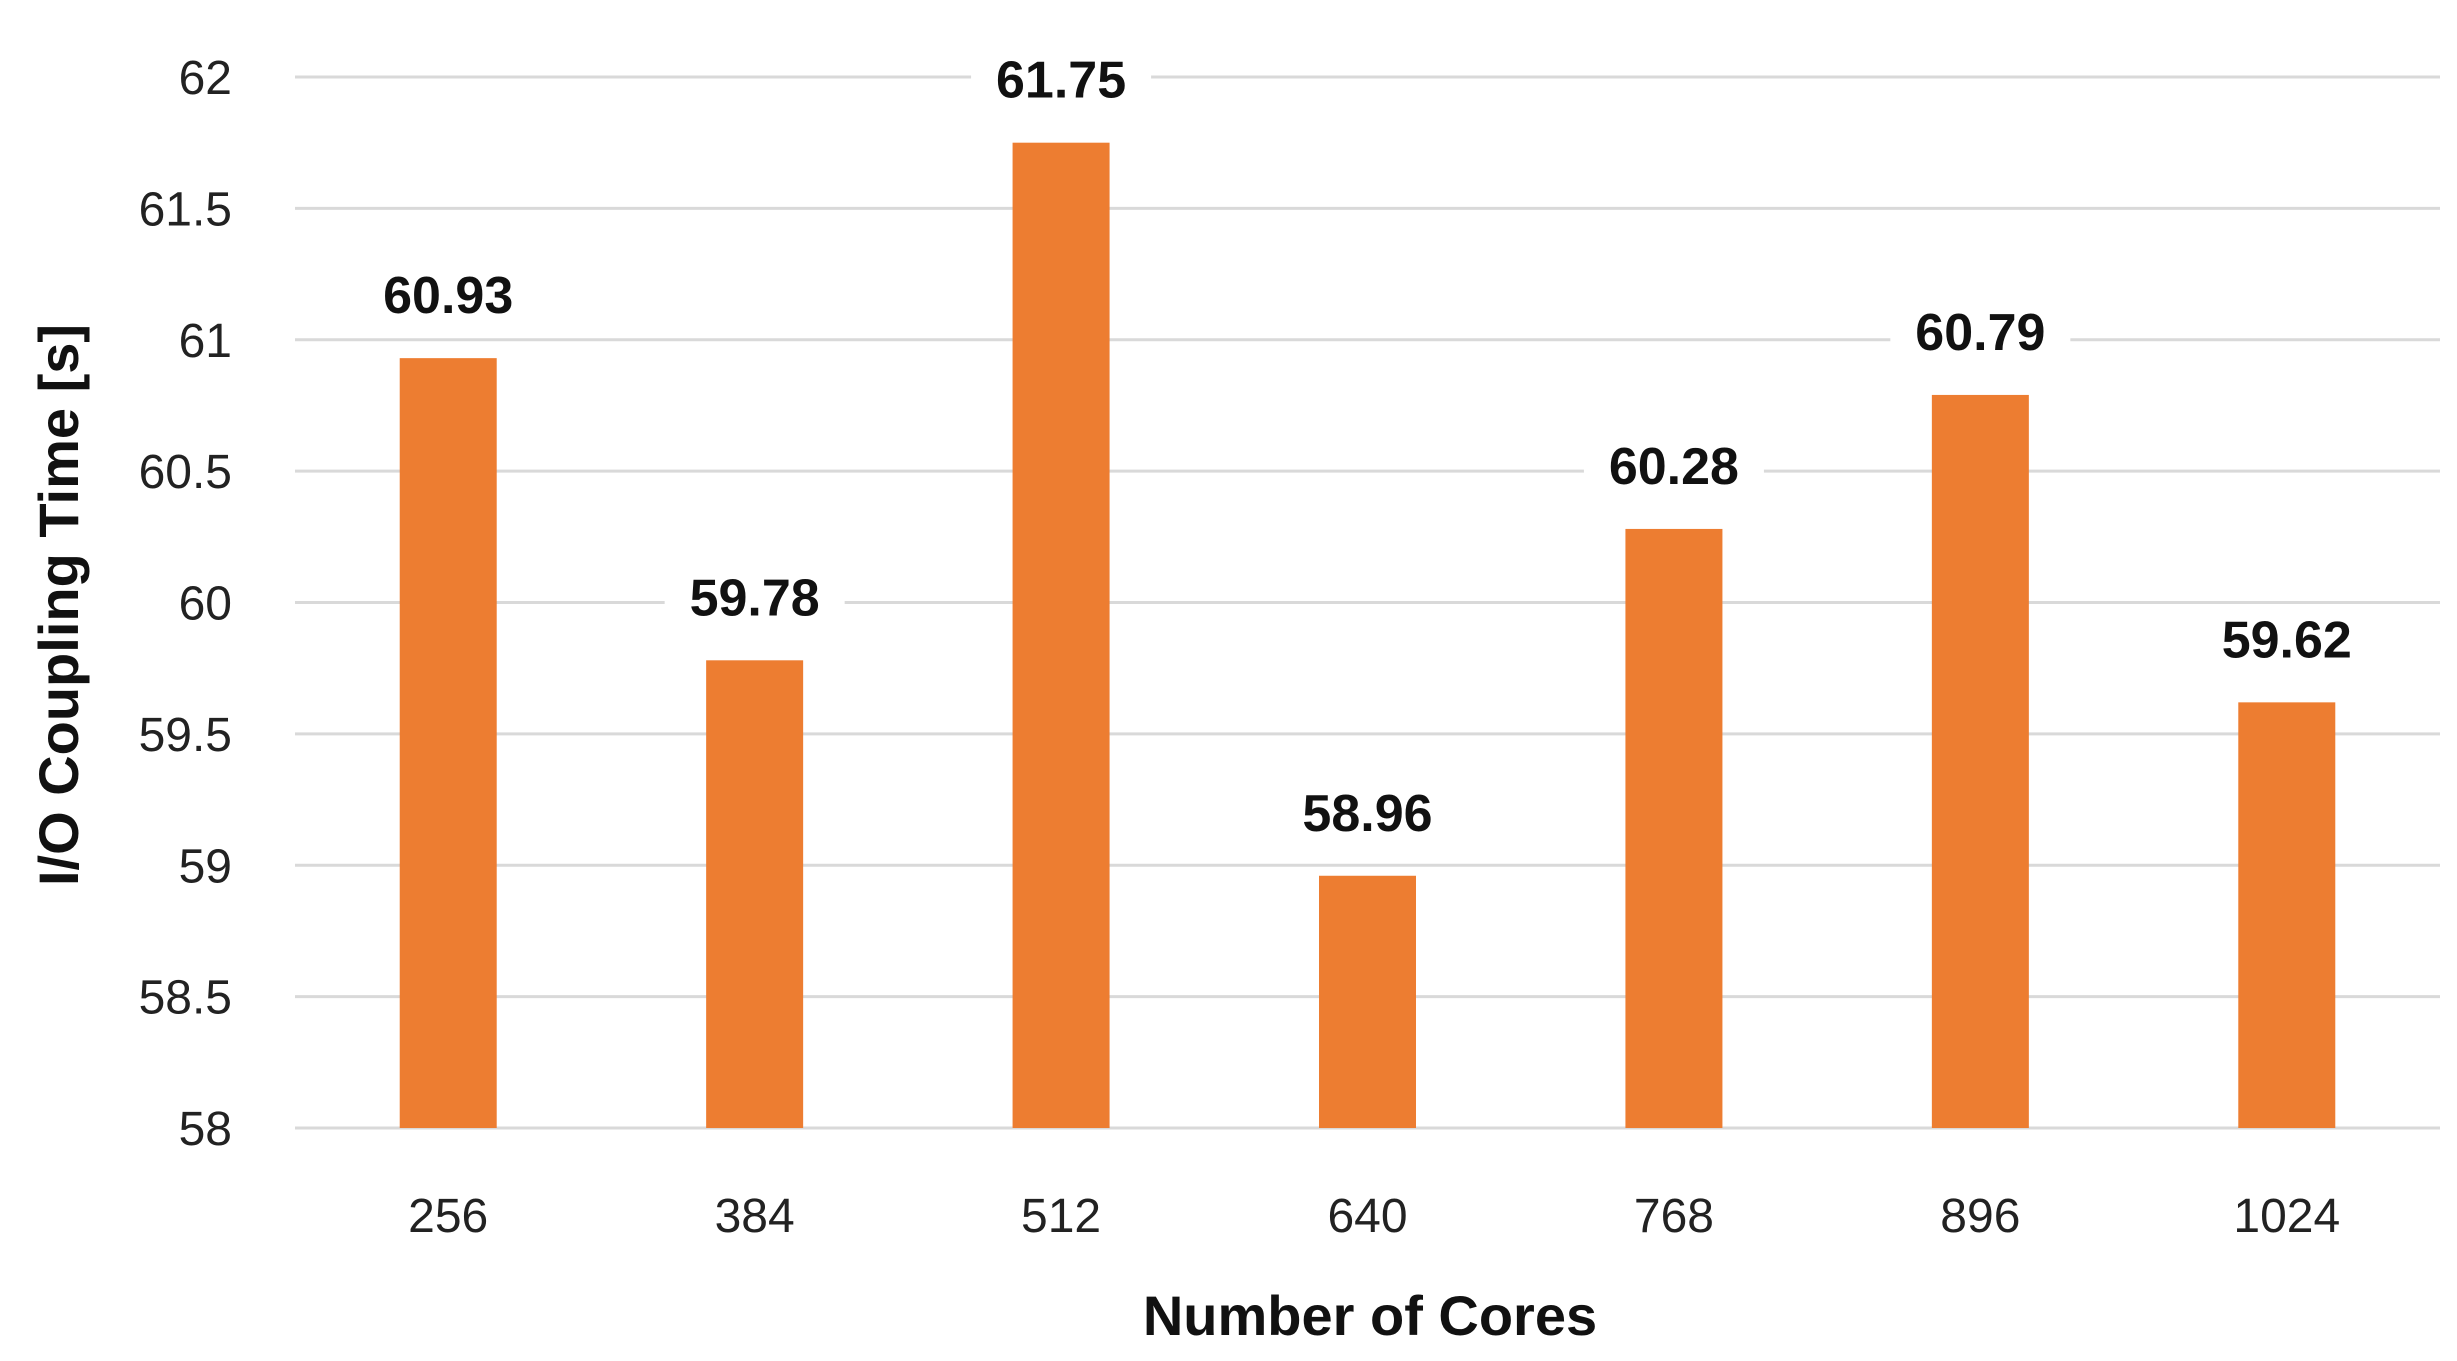 This screenshot has height=1361, width=2457. What do you see at coordinates (185, 209) in the screenshot?
I see `y-tick-label: 61.5` at bounding box center [185, 209].